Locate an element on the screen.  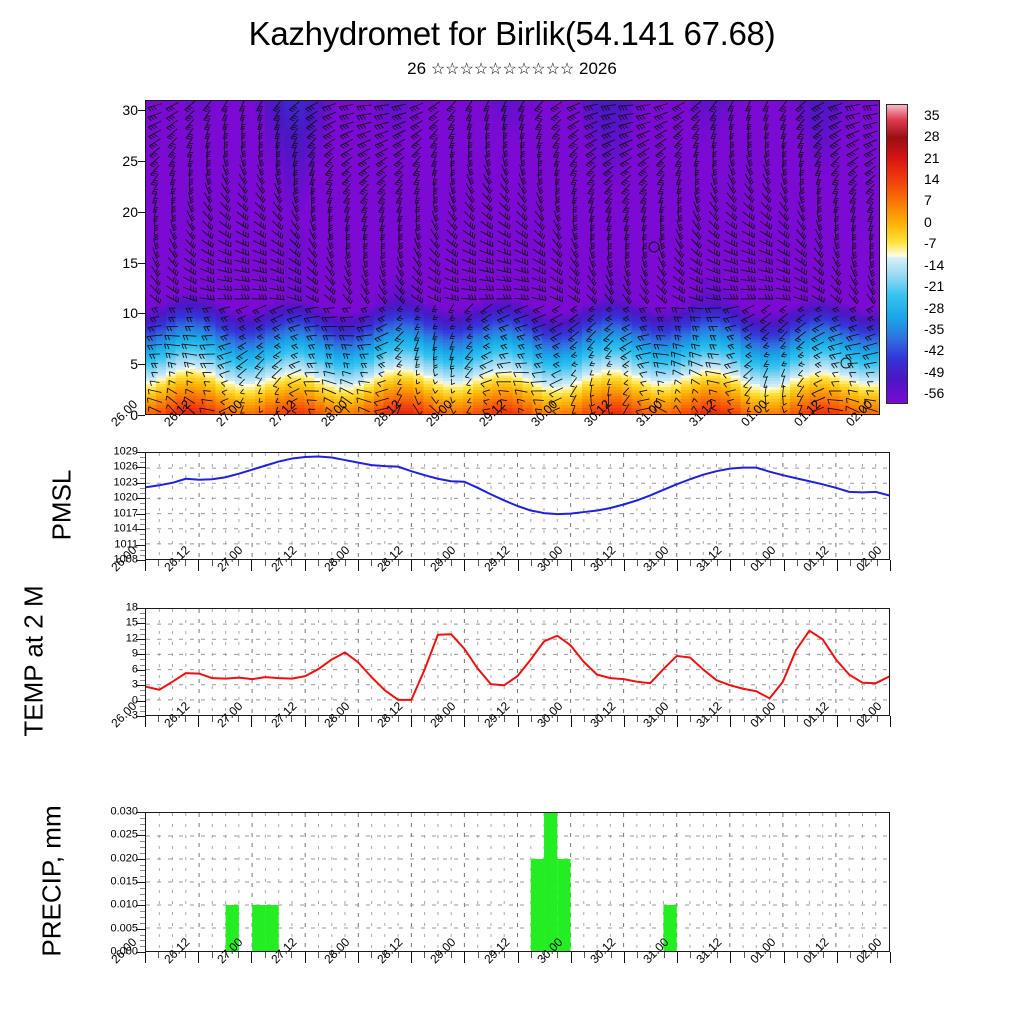
y-tick-label: 15 is located at coordinates (131, 622).